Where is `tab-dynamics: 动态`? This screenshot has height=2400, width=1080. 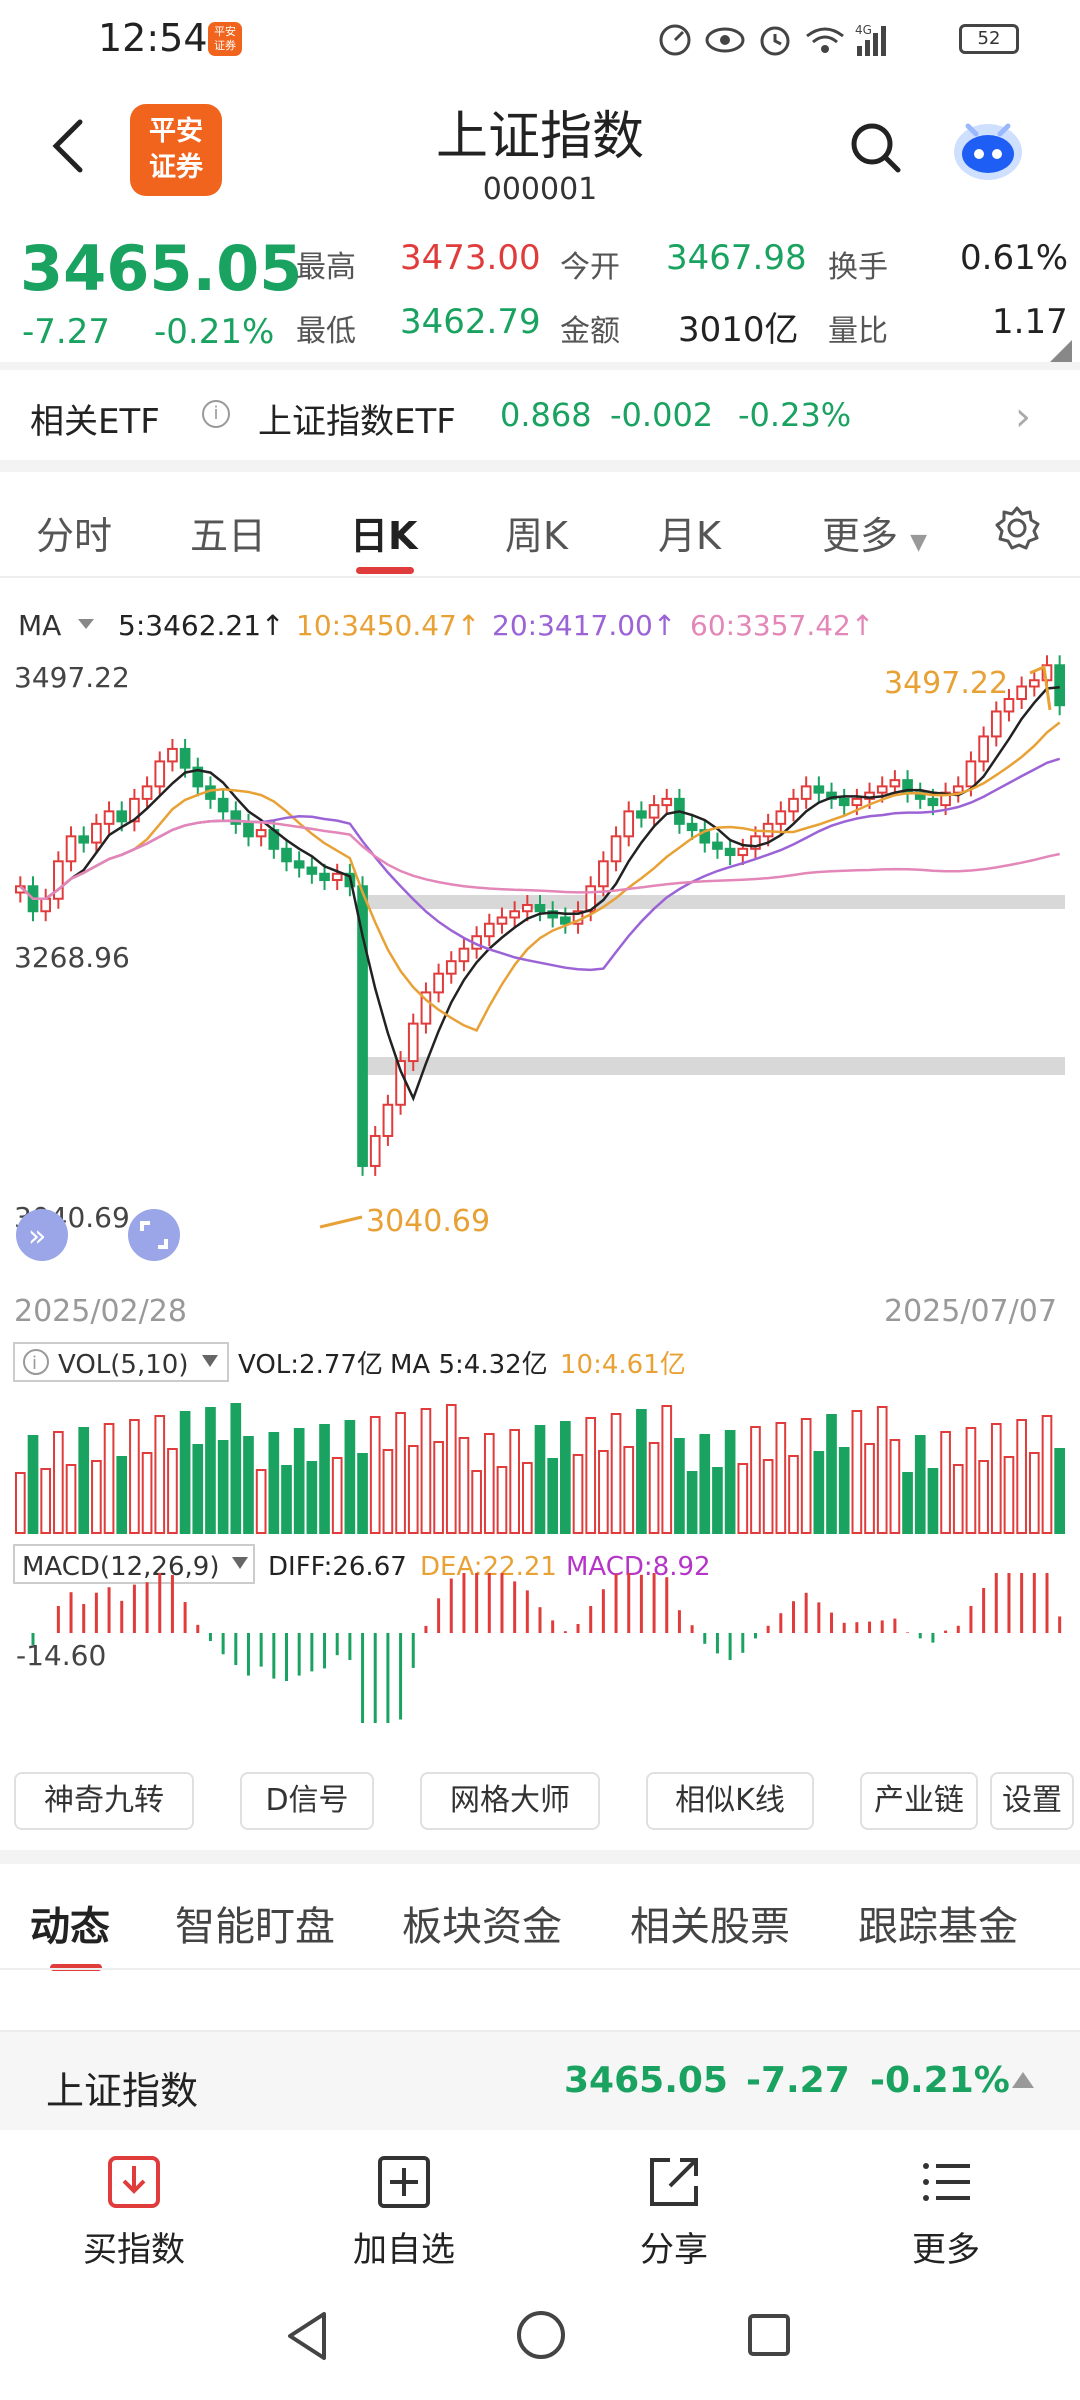
tab-dynamics: 动态 is located at coordinates (70, 1927).